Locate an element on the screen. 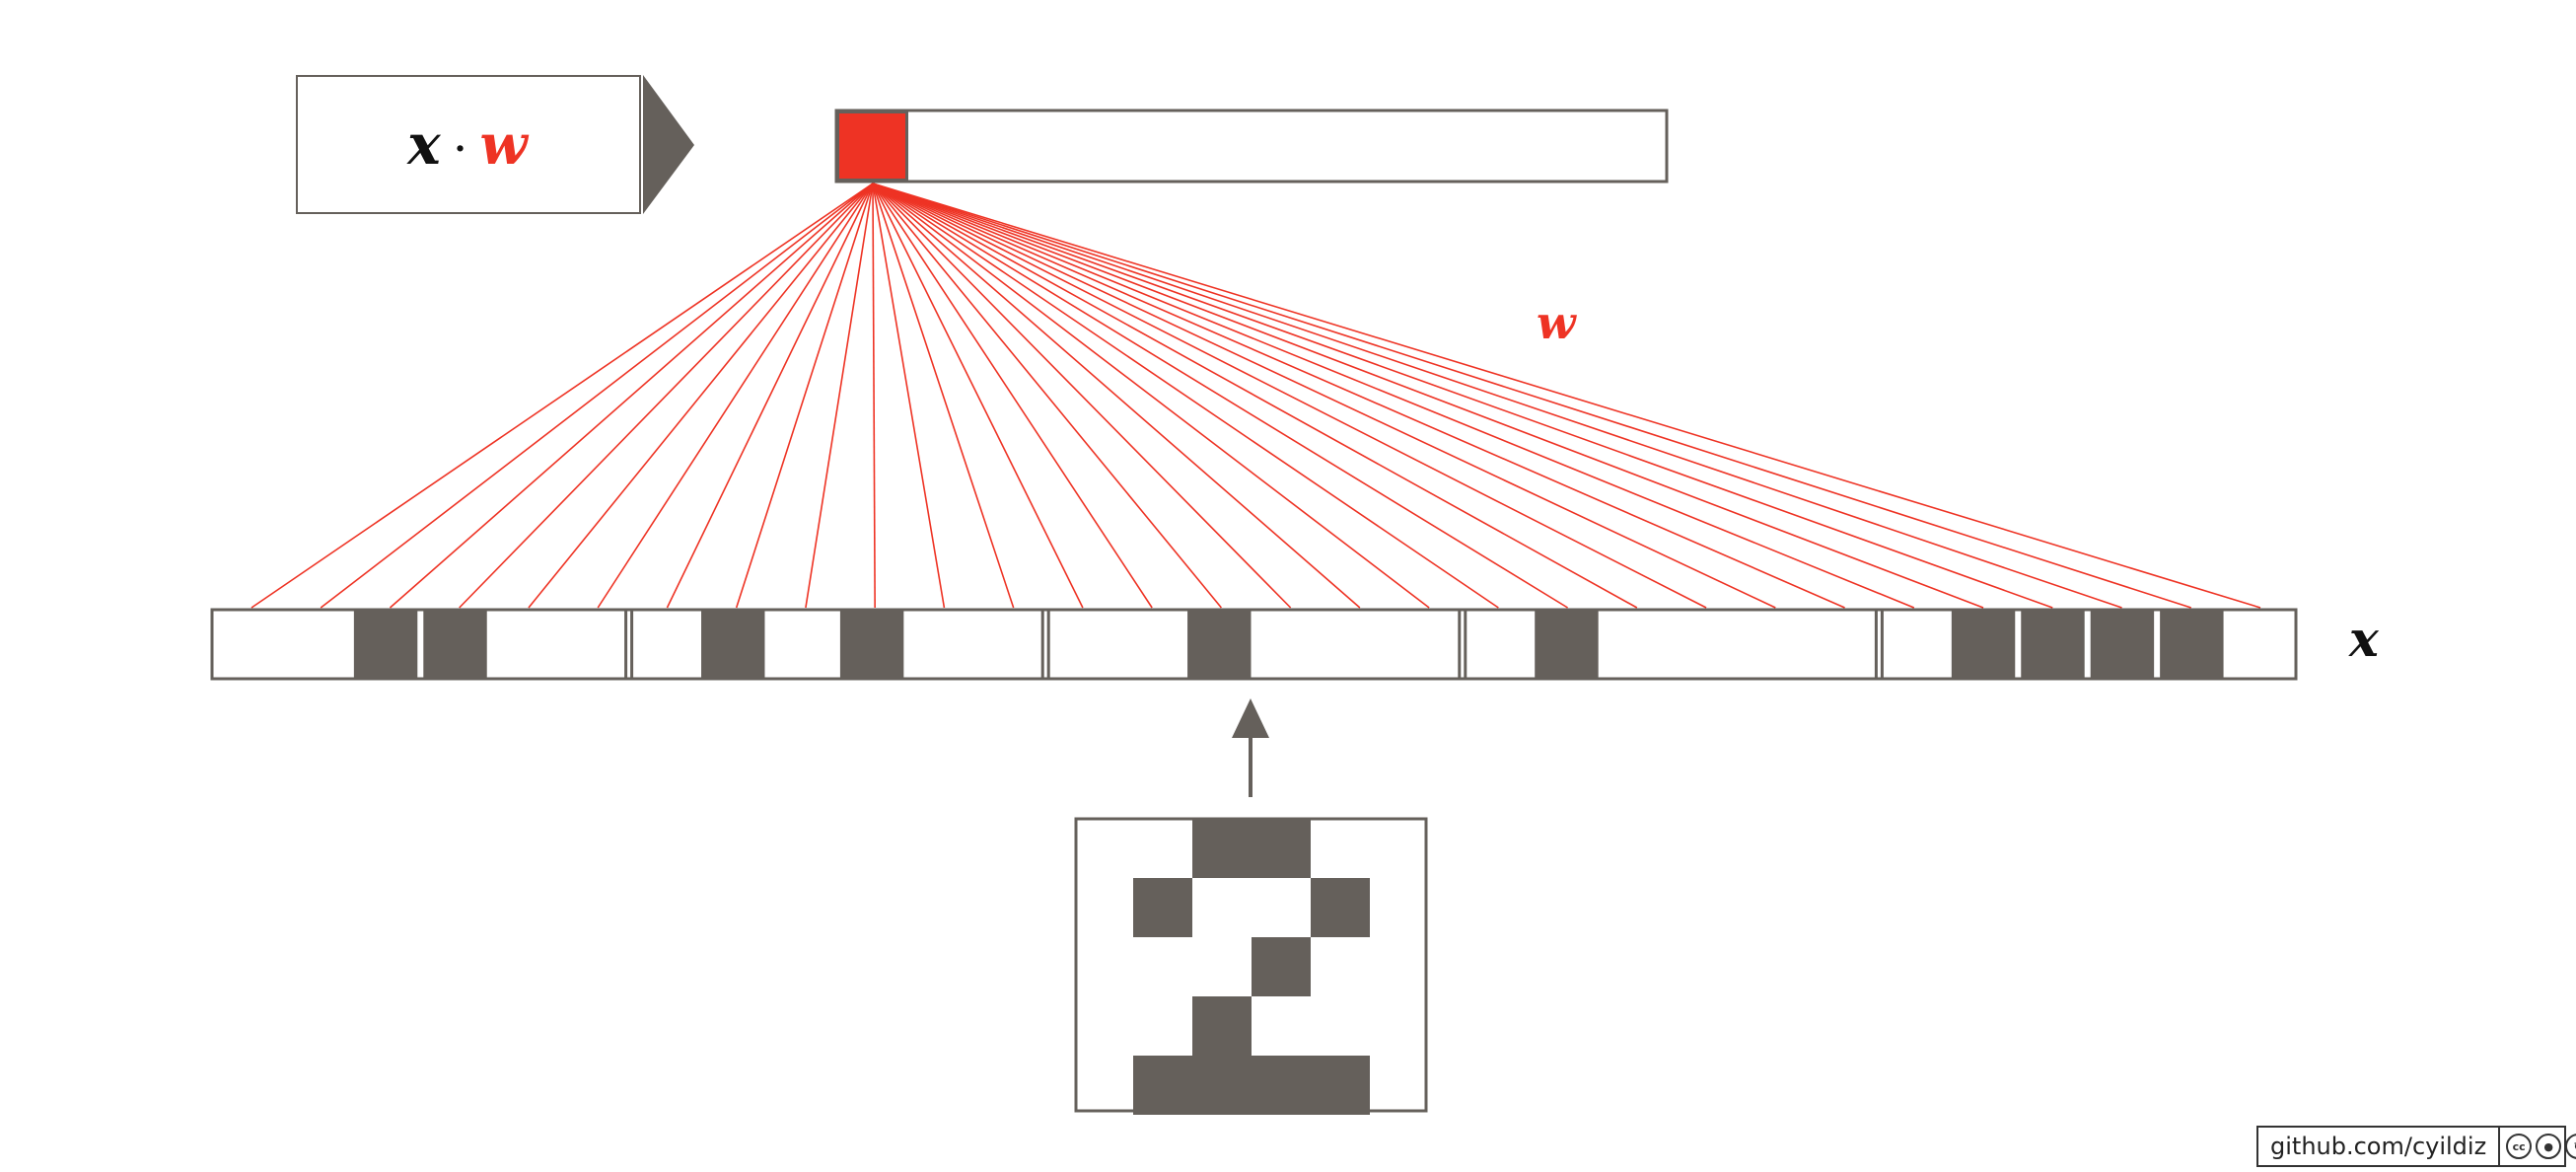 This screenshot has width=2576, height=1172. weights-label: w is located at coordinates (1556, 322).